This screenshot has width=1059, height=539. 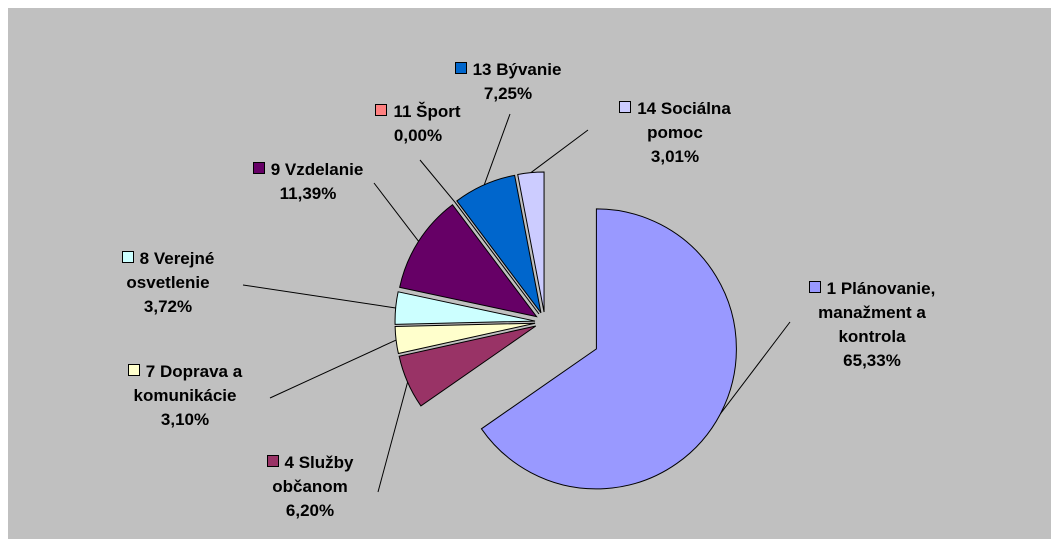 I want to click on value-label: 7,25%, so click(x=508, y=93).